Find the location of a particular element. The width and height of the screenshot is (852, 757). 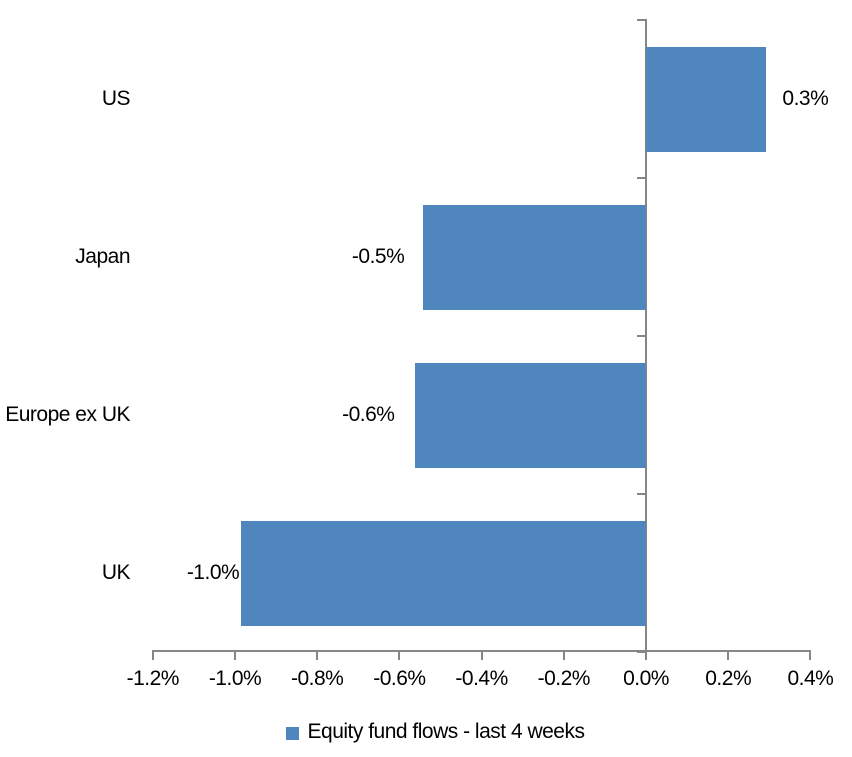

x-tick-label: -0.2% is located at coordinates (564, 678).